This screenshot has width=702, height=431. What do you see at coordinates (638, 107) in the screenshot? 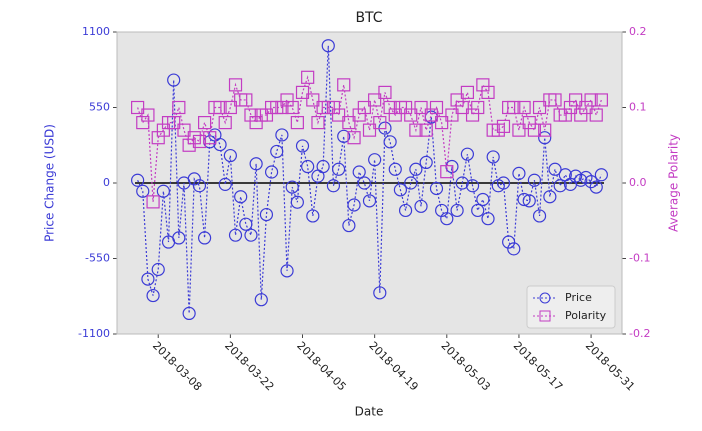
I see `y2-tick-label: 0.1` at bounding box center [638, 107].